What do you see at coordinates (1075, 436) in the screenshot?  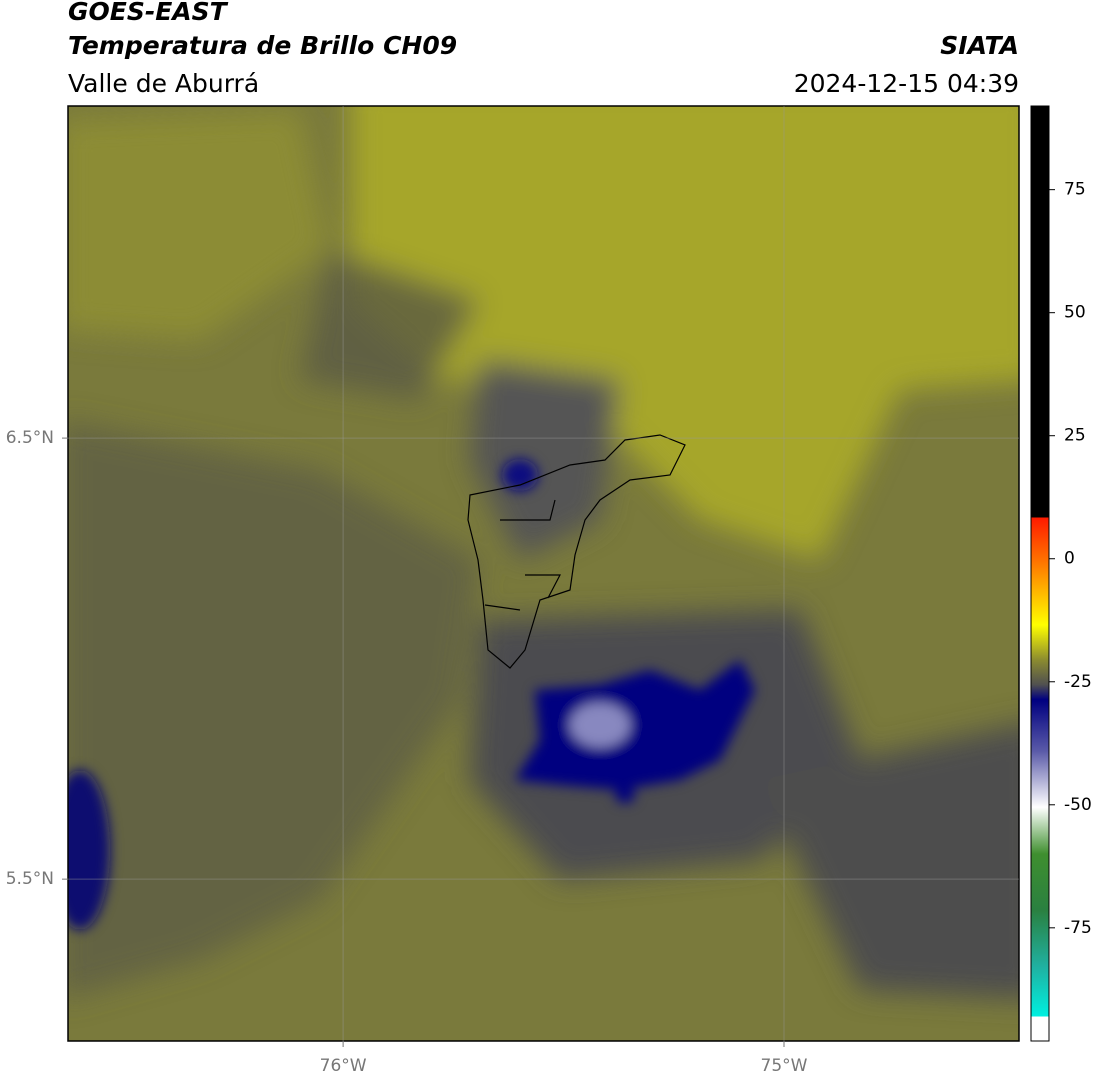 I see `colorbar-tick-label: 25` at bounding box center [1075, 436].